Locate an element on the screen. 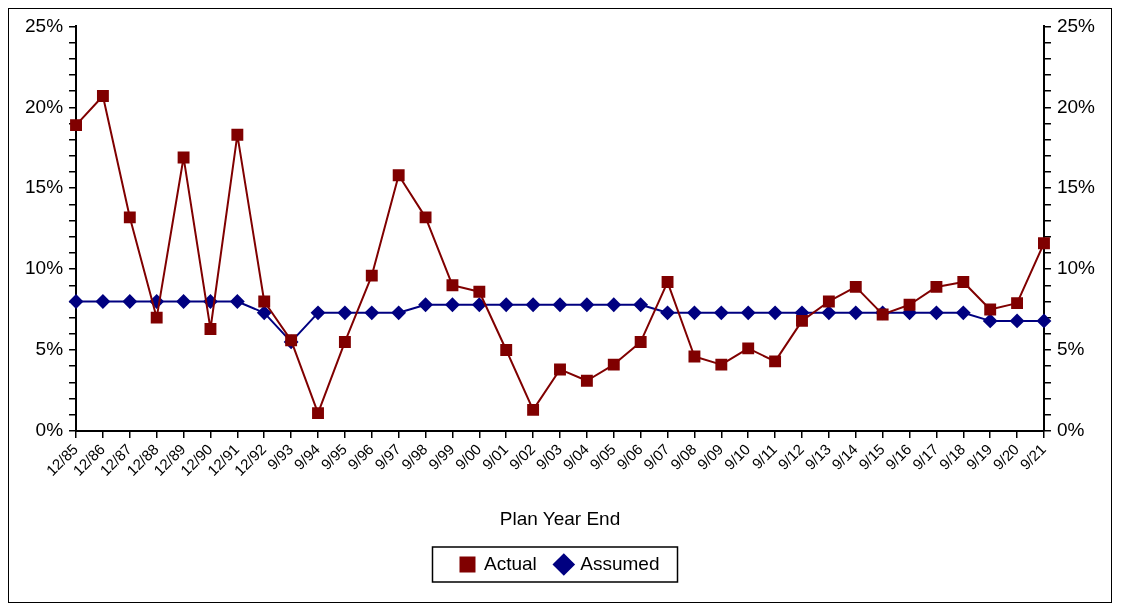 The width and height of the screenshot is (1122, 613). y-tick-label: 10% is located at coordinates (44, 268).